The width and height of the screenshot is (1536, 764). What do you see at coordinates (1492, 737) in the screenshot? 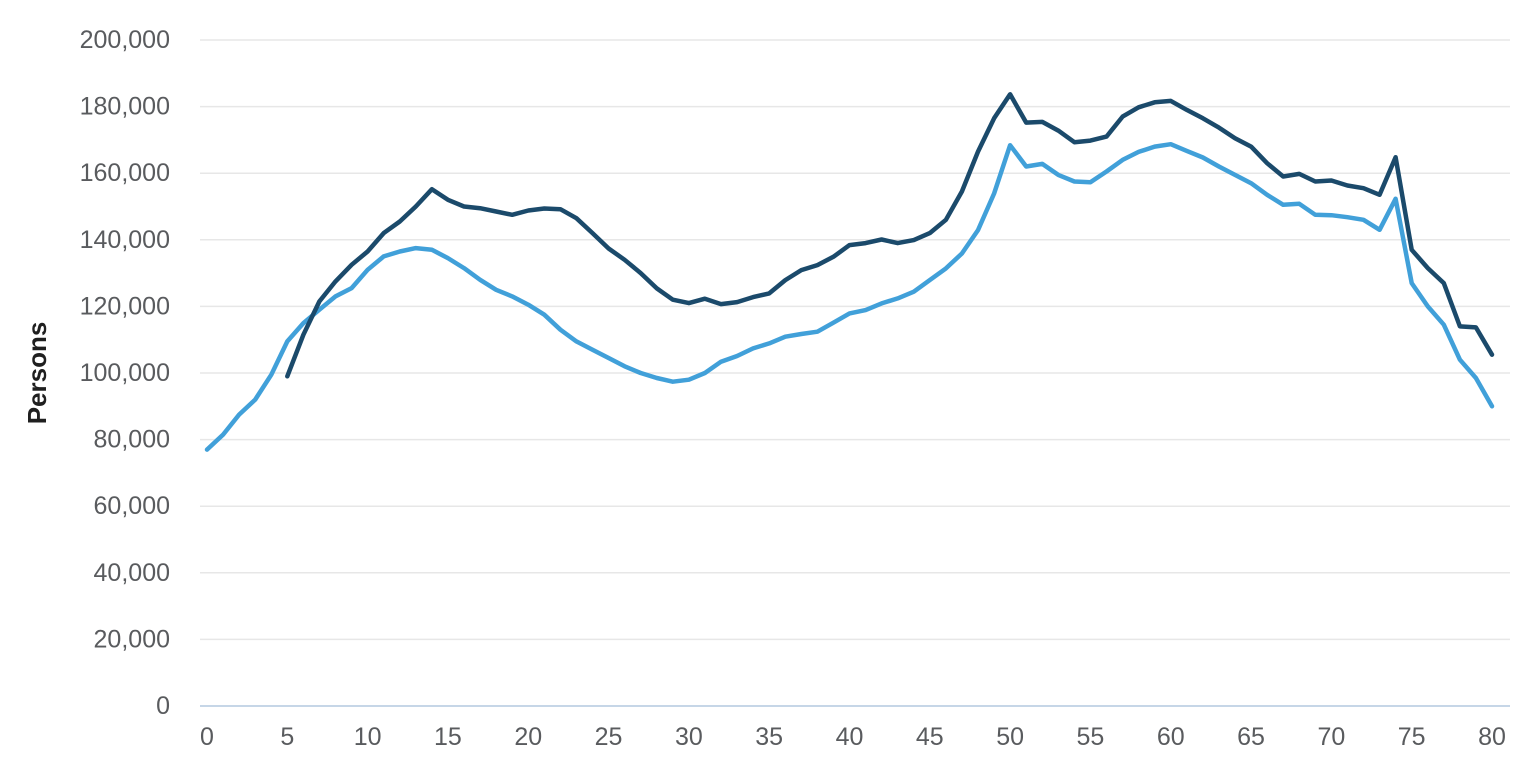
I see `x-tick-label: 80` at bounding box center [1492, 737].